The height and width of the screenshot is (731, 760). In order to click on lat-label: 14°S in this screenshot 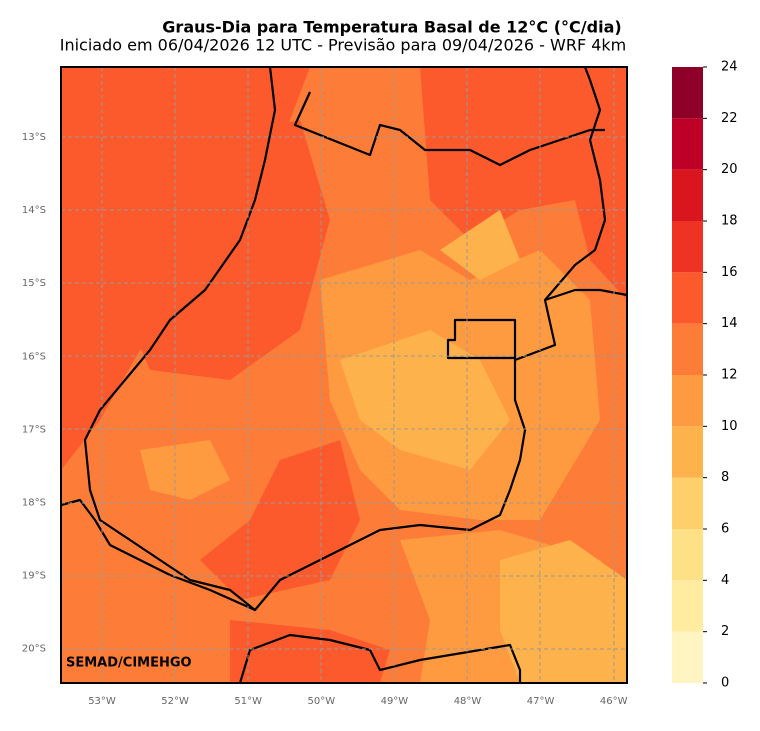, I will do `click(34, 210)`.